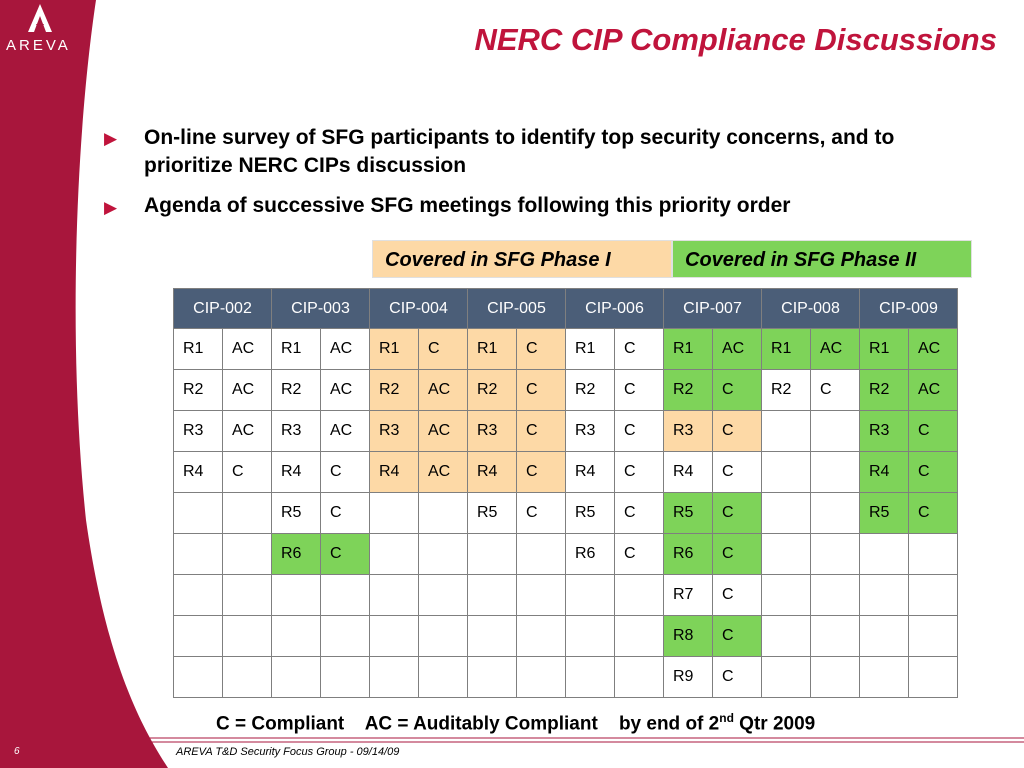 The height and width of the screenshot is (768, 1024). I want to click on column-header: CIP-007, so click(712, 308).